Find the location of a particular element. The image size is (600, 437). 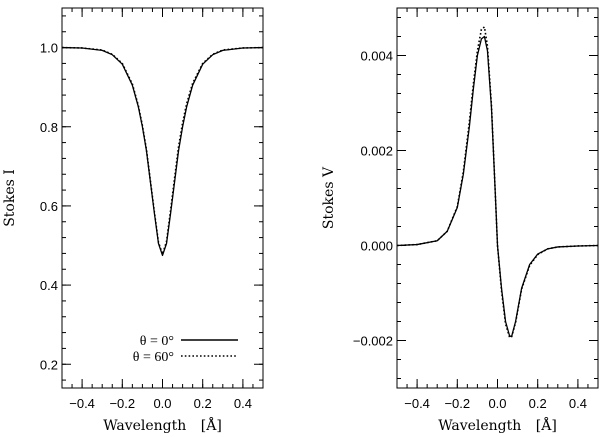

stokes-v-x-tick-label: 0.2 is located at coordinates (538, 403).